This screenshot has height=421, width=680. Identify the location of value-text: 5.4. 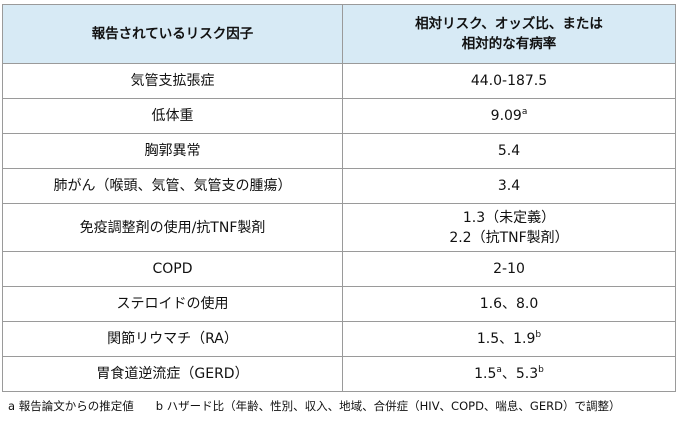
(509, 151).